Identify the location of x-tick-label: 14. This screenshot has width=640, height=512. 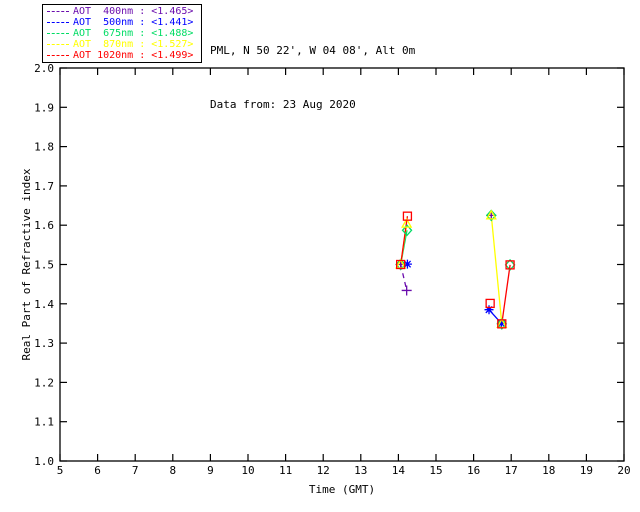
(399, 470).